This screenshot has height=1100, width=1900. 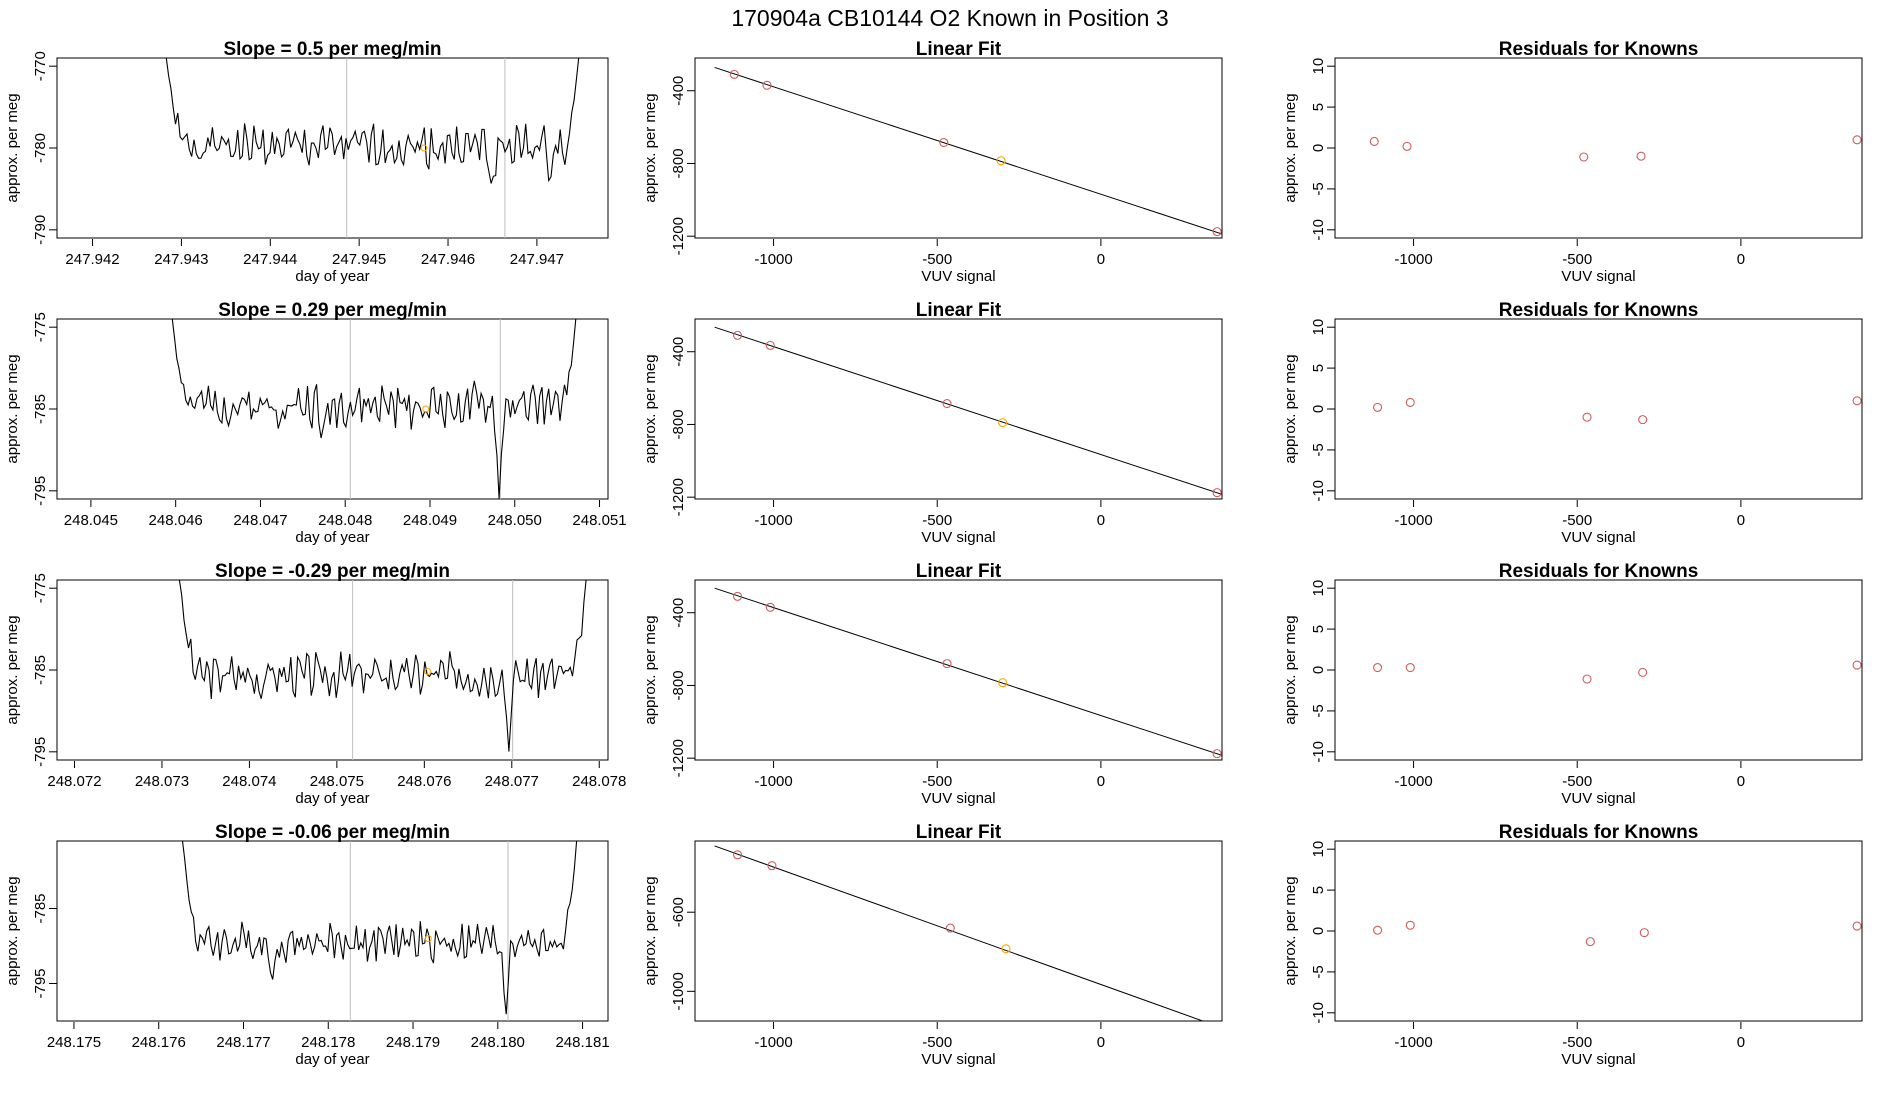 I want to click on x-axis-label: day of year, so click(x=332, y=276).